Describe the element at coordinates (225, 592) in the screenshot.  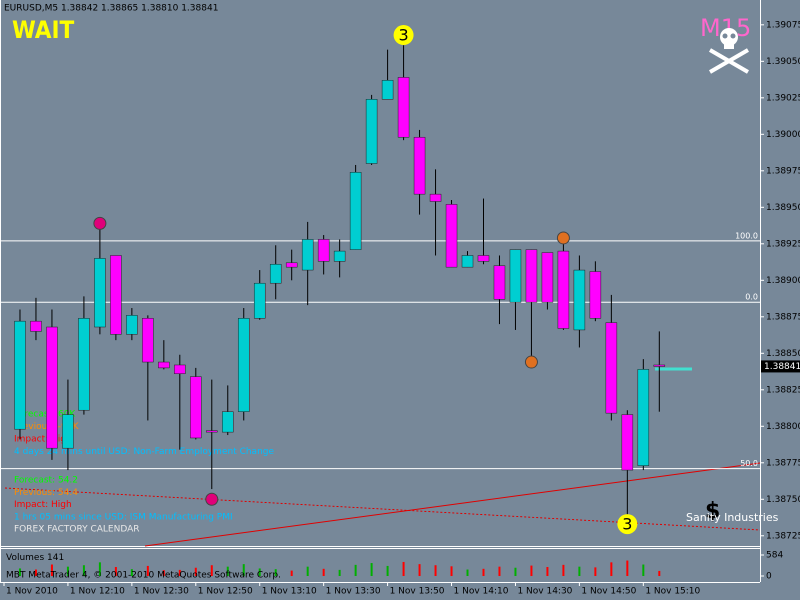
I see `x-tick-label: 1 Nov 12:50` at that location.